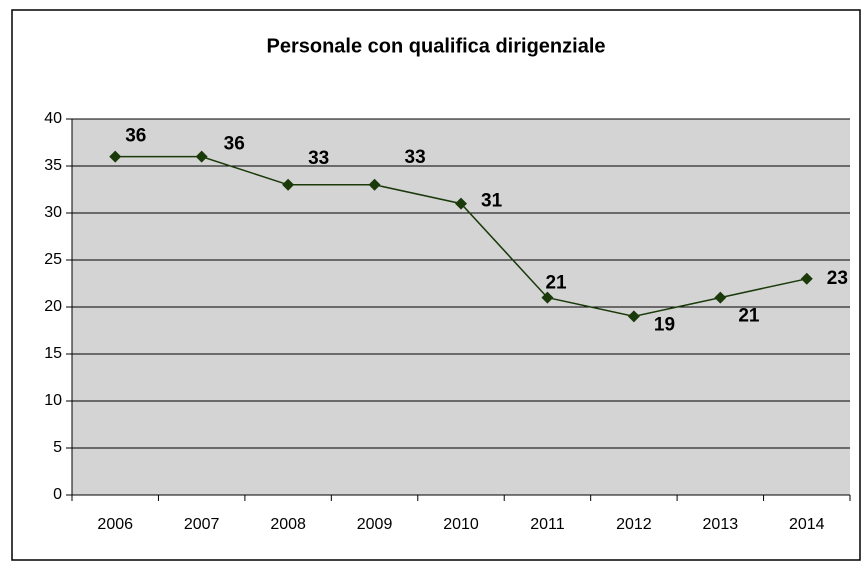  Describe the element at coordinates (634, 524) in the screenshot. I see `x-tick-label: 2012` at that location.